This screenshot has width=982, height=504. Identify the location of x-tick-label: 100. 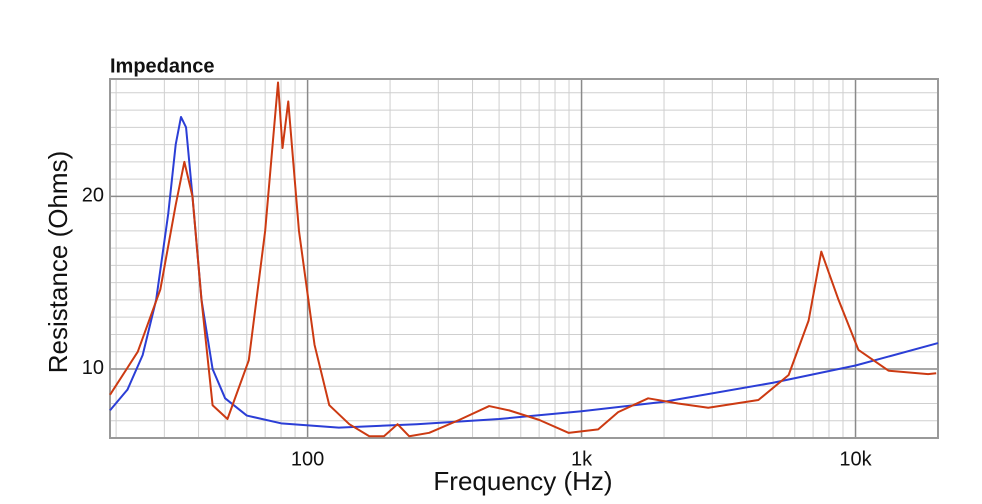
(307, 459).